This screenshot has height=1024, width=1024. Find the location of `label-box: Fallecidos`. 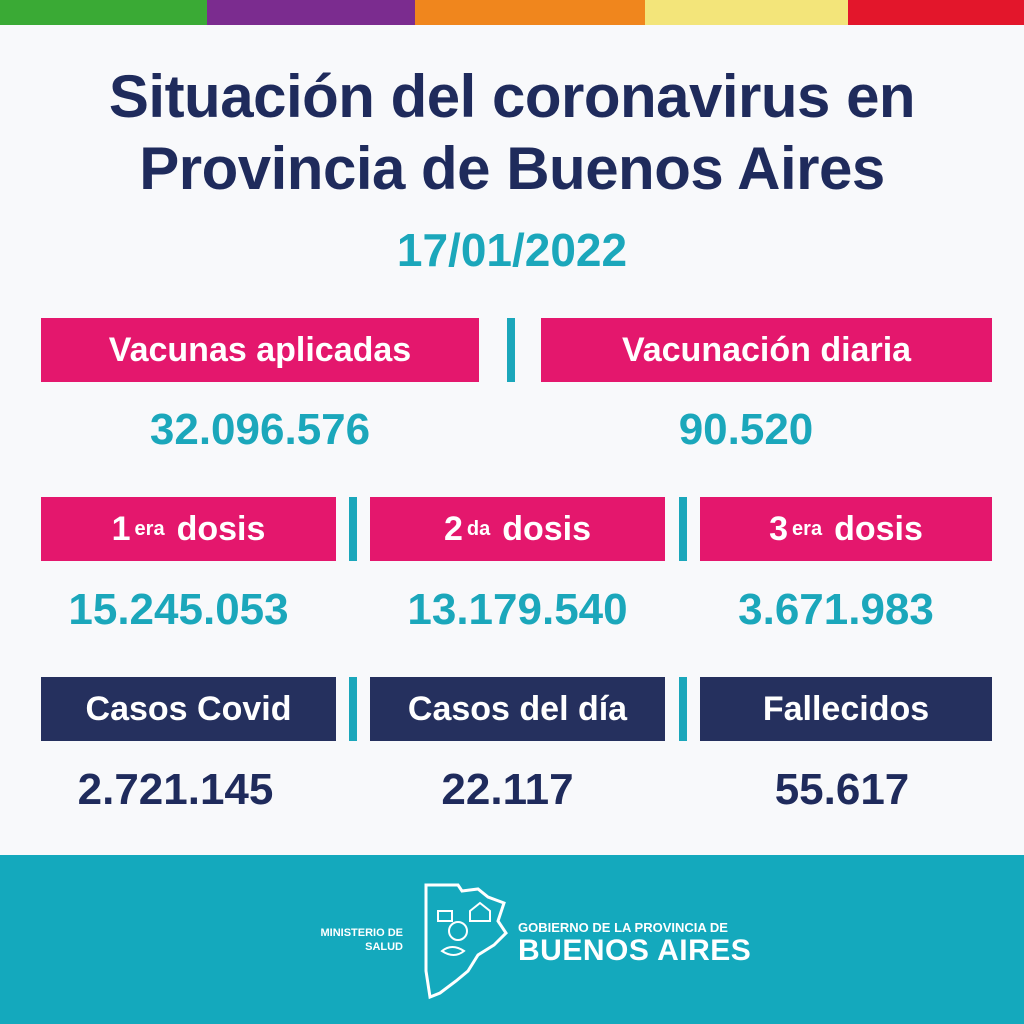

label-box: Fallecidos is located at coordinates (846, 709).